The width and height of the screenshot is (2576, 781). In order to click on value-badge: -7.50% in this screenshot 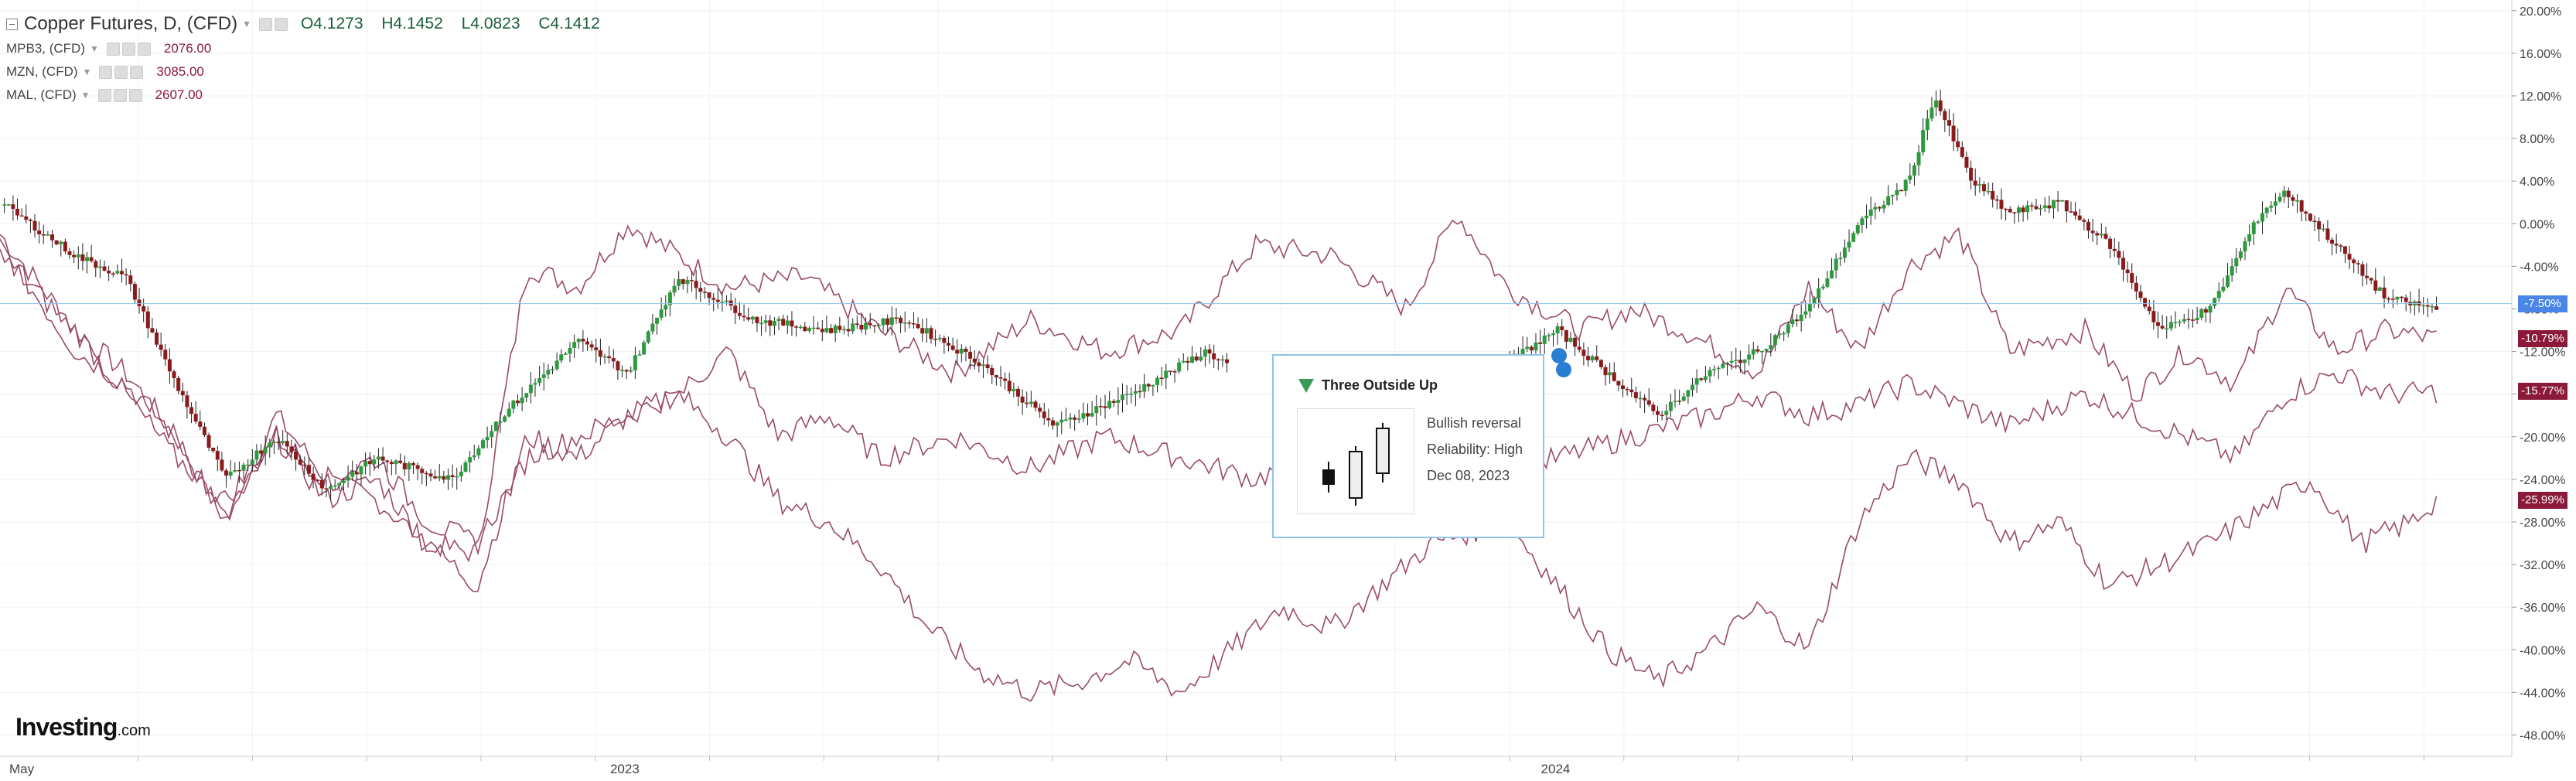, I will do `click(2543, 303)`.